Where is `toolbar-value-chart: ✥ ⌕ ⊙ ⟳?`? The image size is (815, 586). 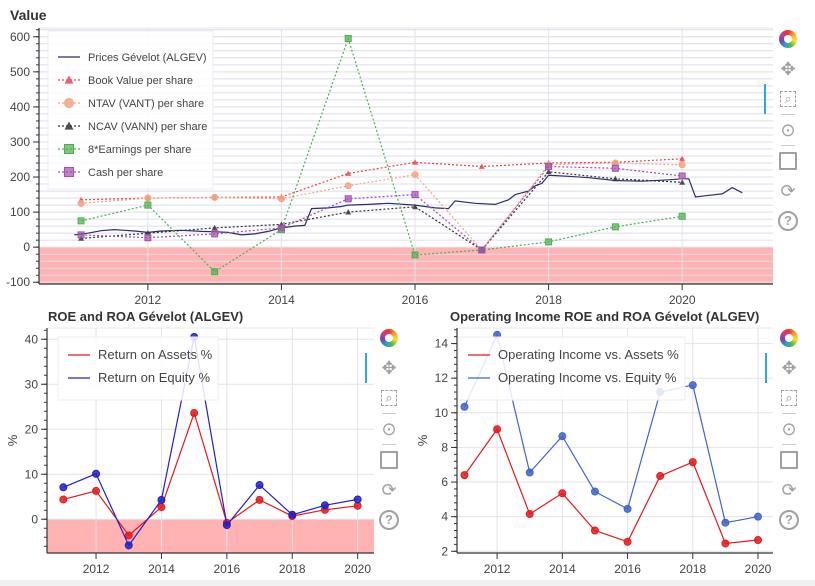
toolbar-value-chart: ✥ ⌕ ⊙ ⟳? is located at coordinates (782, 134).